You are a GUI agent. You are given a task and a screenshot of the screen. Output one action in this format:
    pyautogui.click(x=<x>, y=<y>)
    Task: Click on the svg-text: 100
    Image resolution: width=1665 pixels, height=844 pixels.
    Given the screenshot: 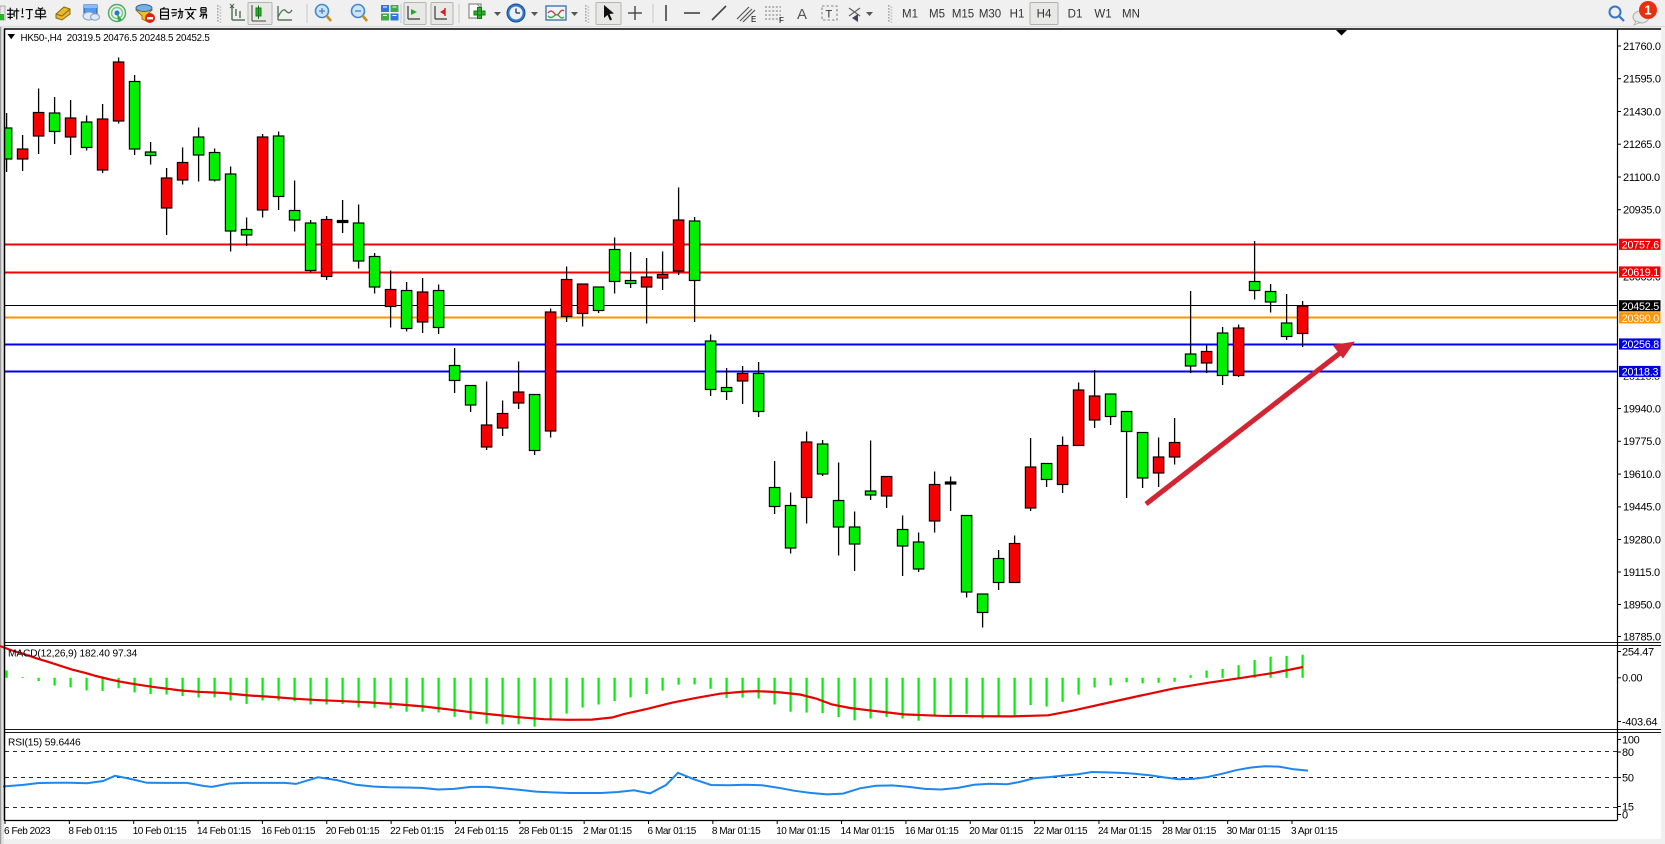 What is the action you would take?
    pyautogui.click(x=1631, y=740)
    